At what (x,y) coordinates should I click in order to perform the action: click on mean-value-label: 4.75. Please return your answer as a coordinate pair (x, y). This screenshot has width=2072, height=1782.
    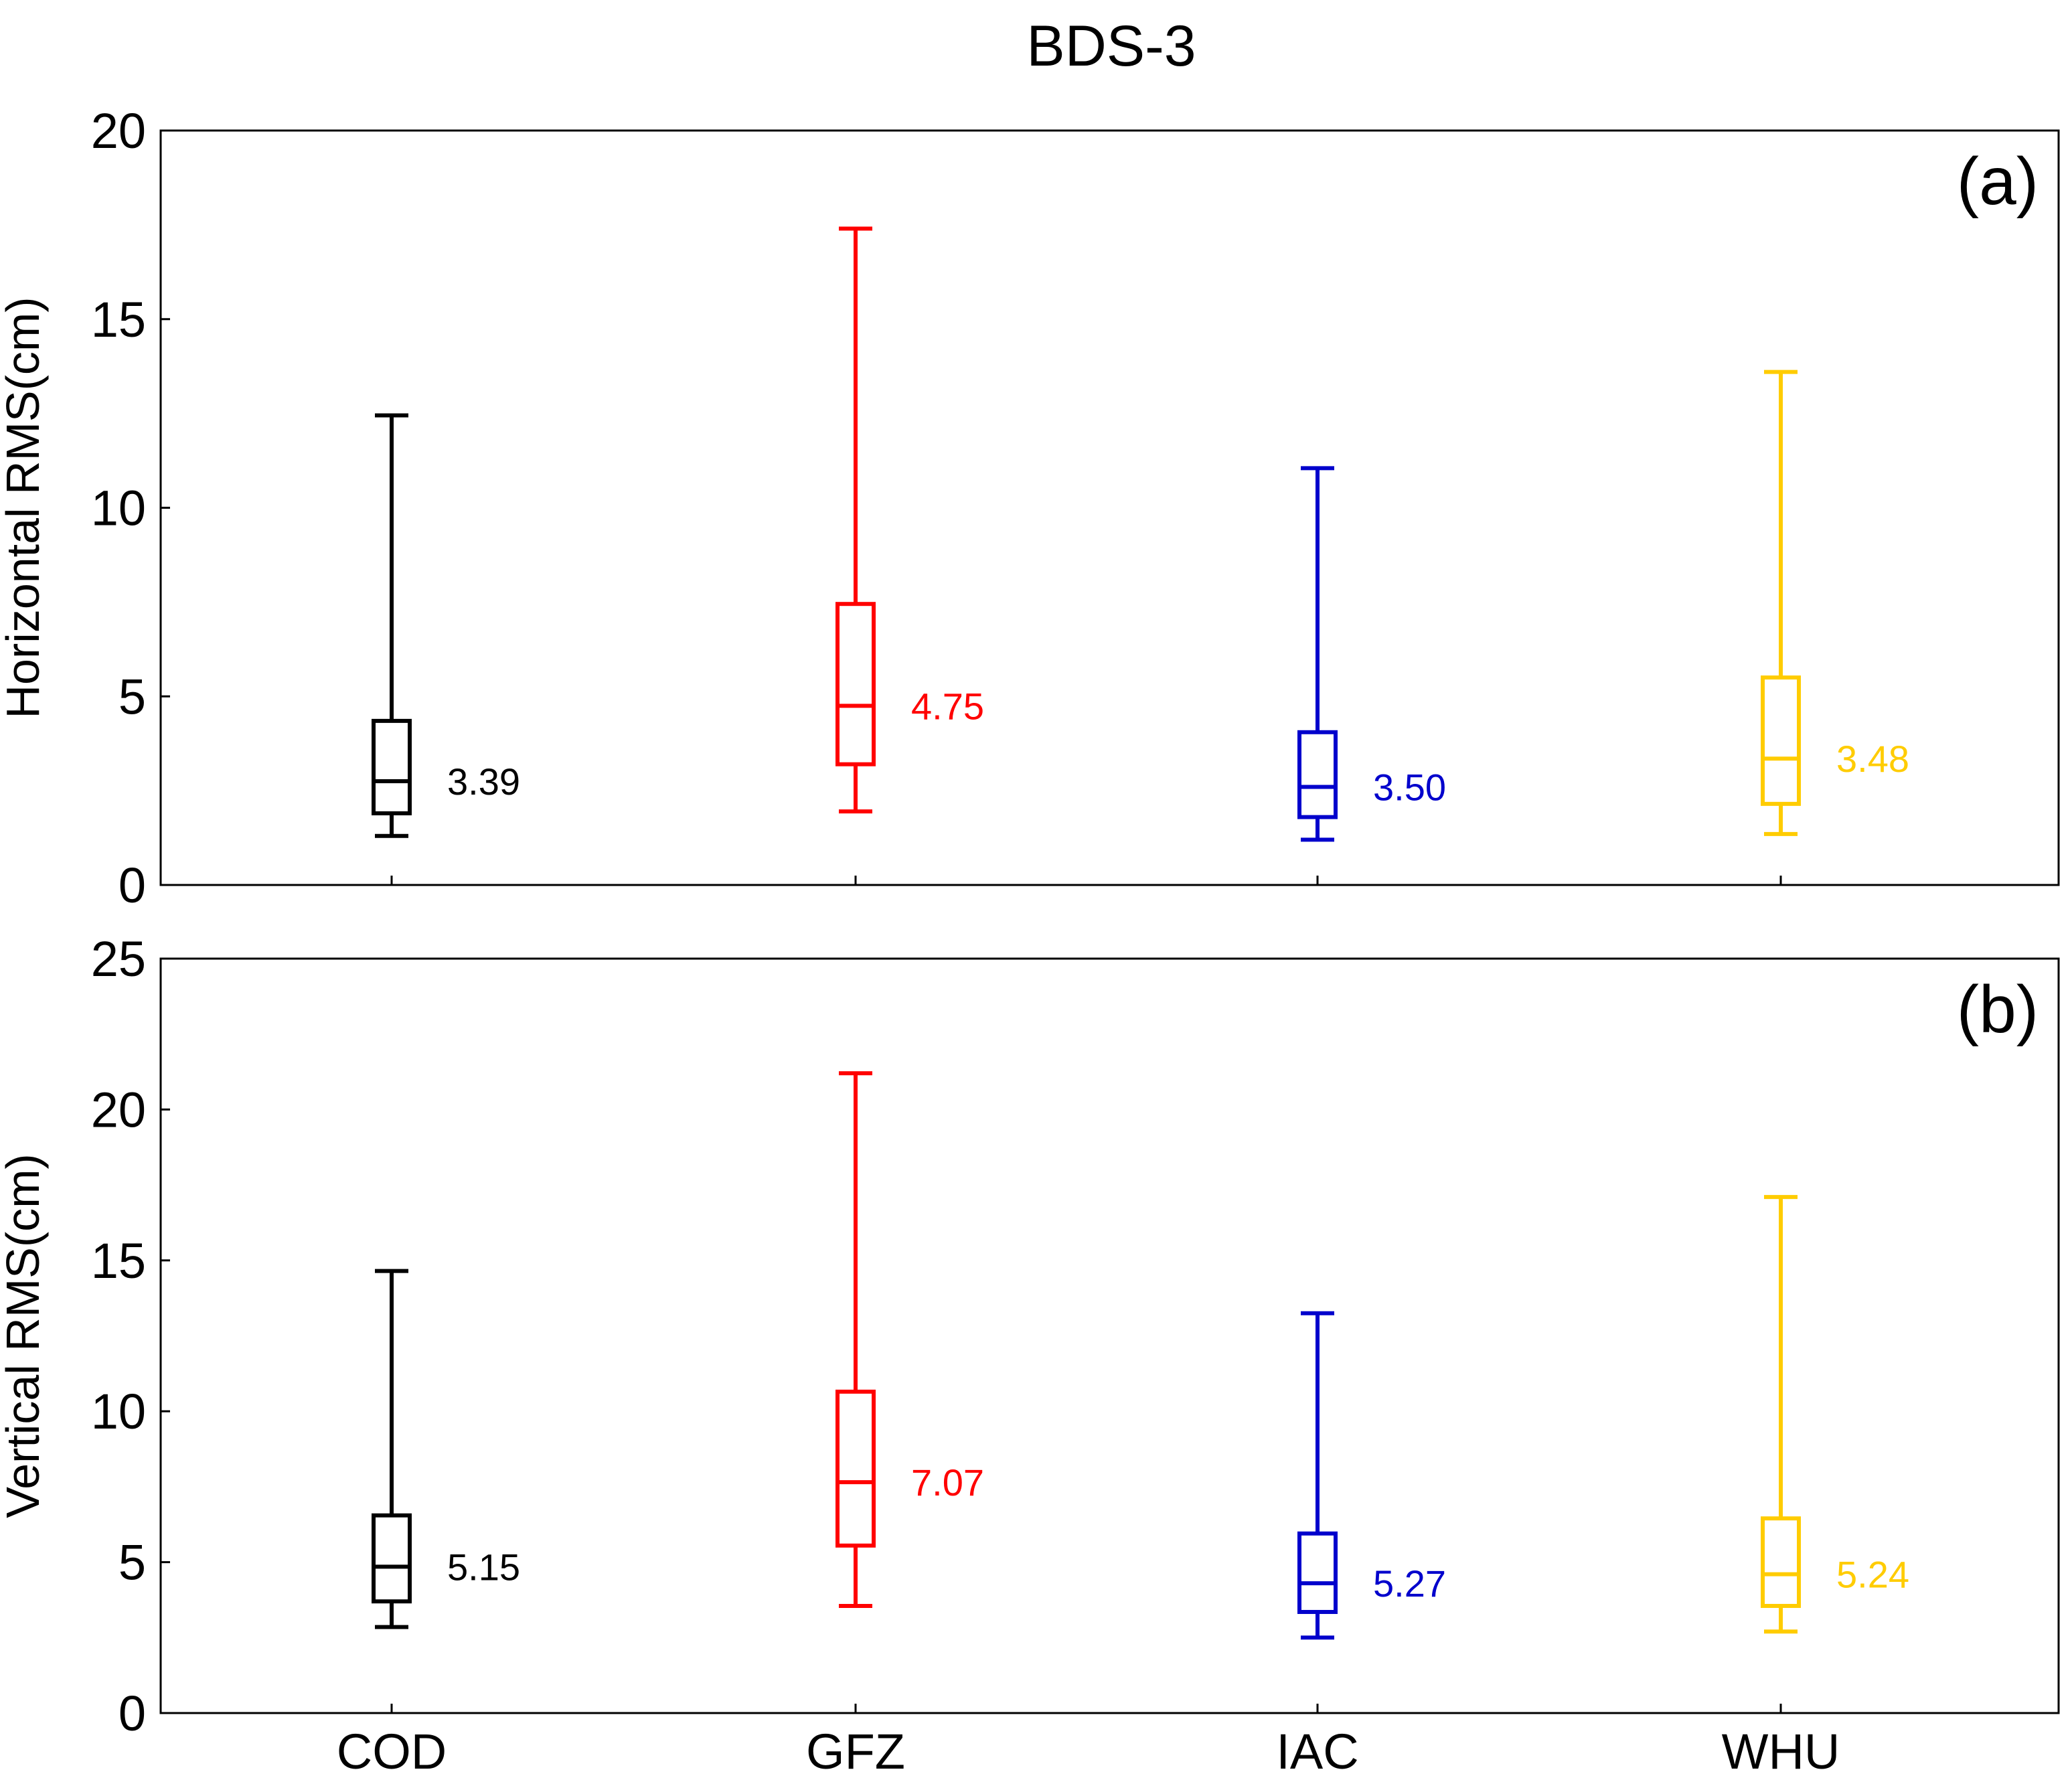
    Looking at the image, I should click on (947, 706).